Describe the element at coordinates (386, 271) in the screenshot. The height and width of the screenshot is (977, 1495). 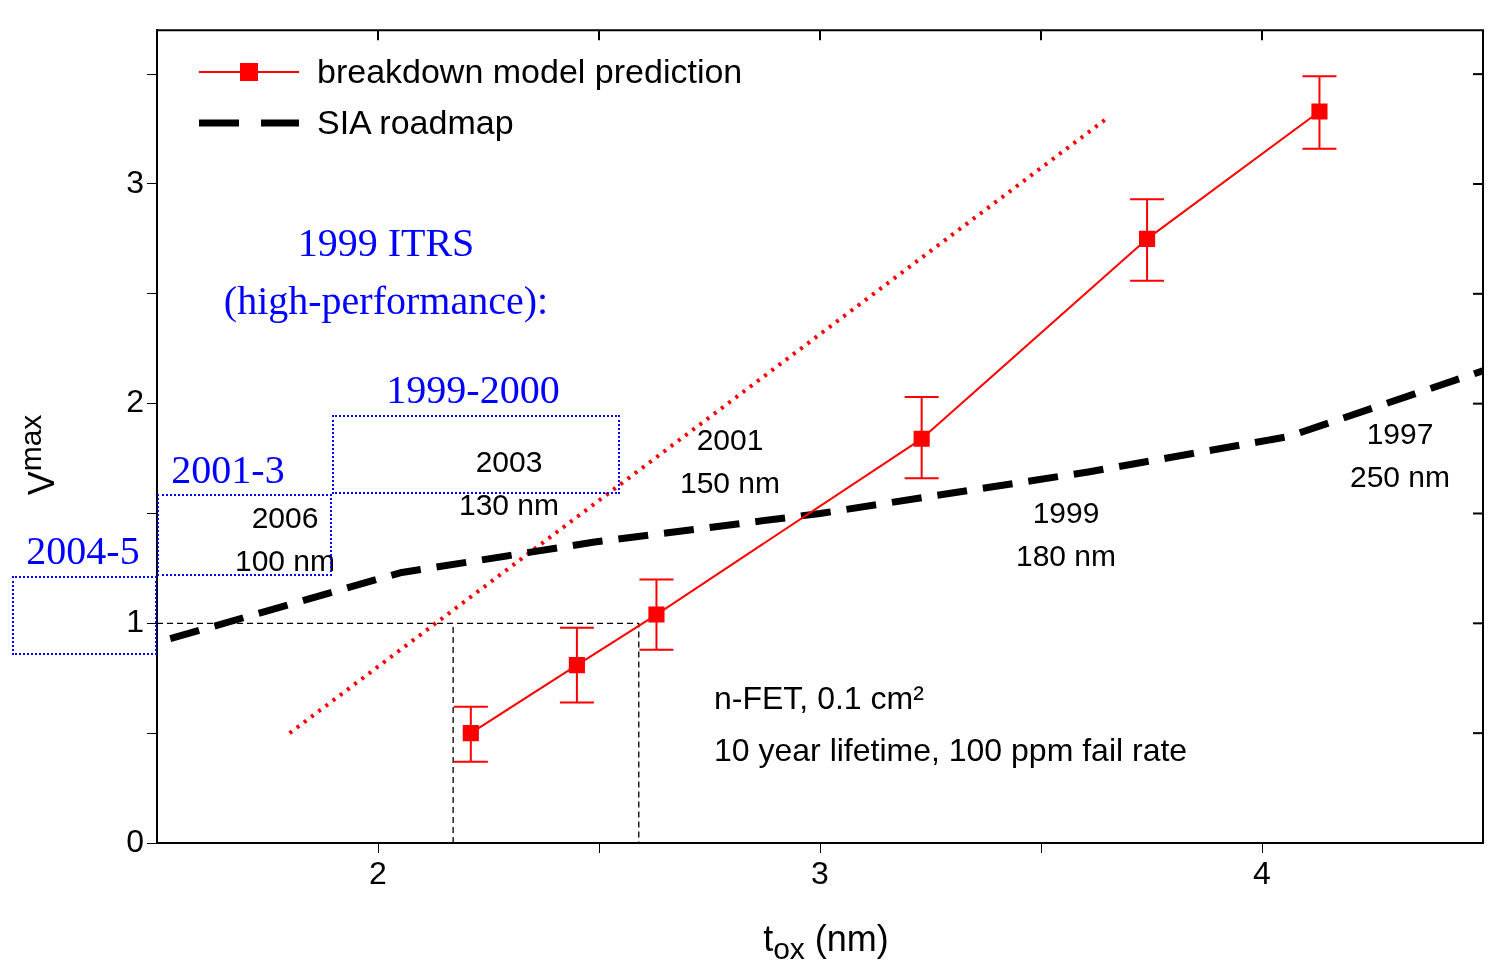
I see `annotation: 1999 ITRS (high-performance):` at that location.